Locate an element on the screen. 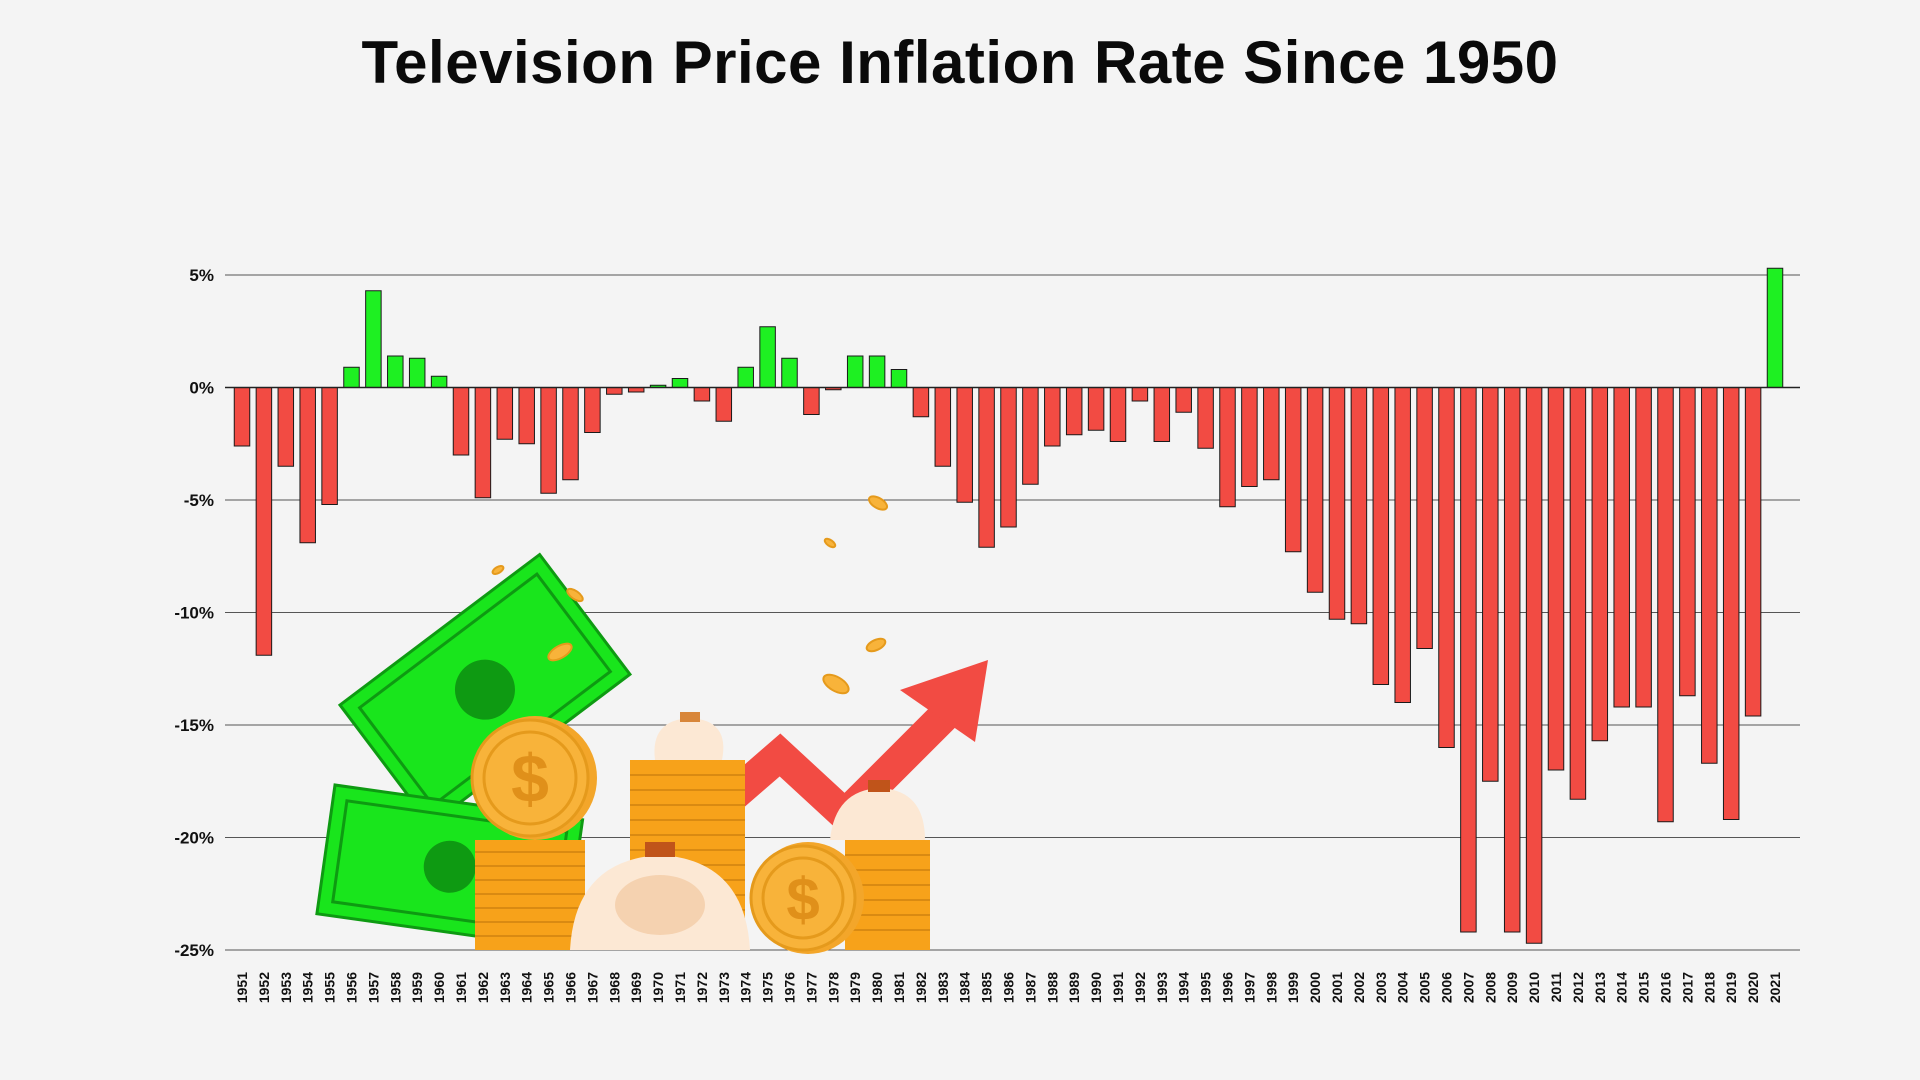  bar-1989 is located at coordinates (1074, 411).